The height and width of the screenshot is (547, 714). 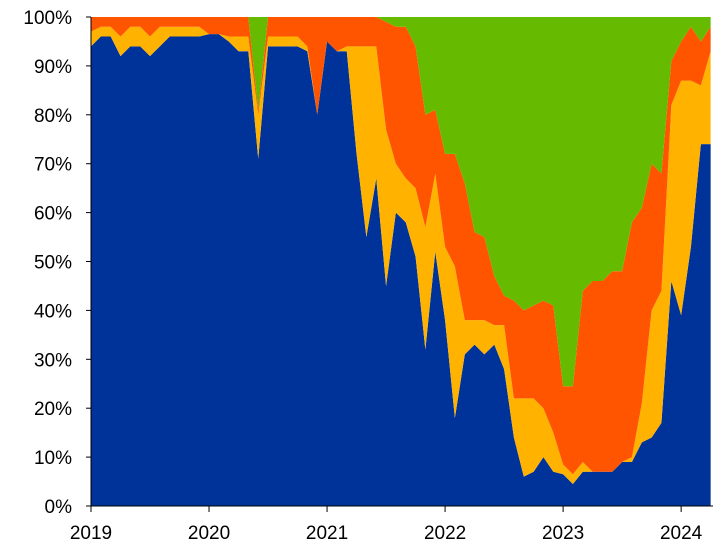 What do you see at coordinates (327, 533) in the screenshot?
I see `x-tick-label: 2021` at bounding box center [327, 533].